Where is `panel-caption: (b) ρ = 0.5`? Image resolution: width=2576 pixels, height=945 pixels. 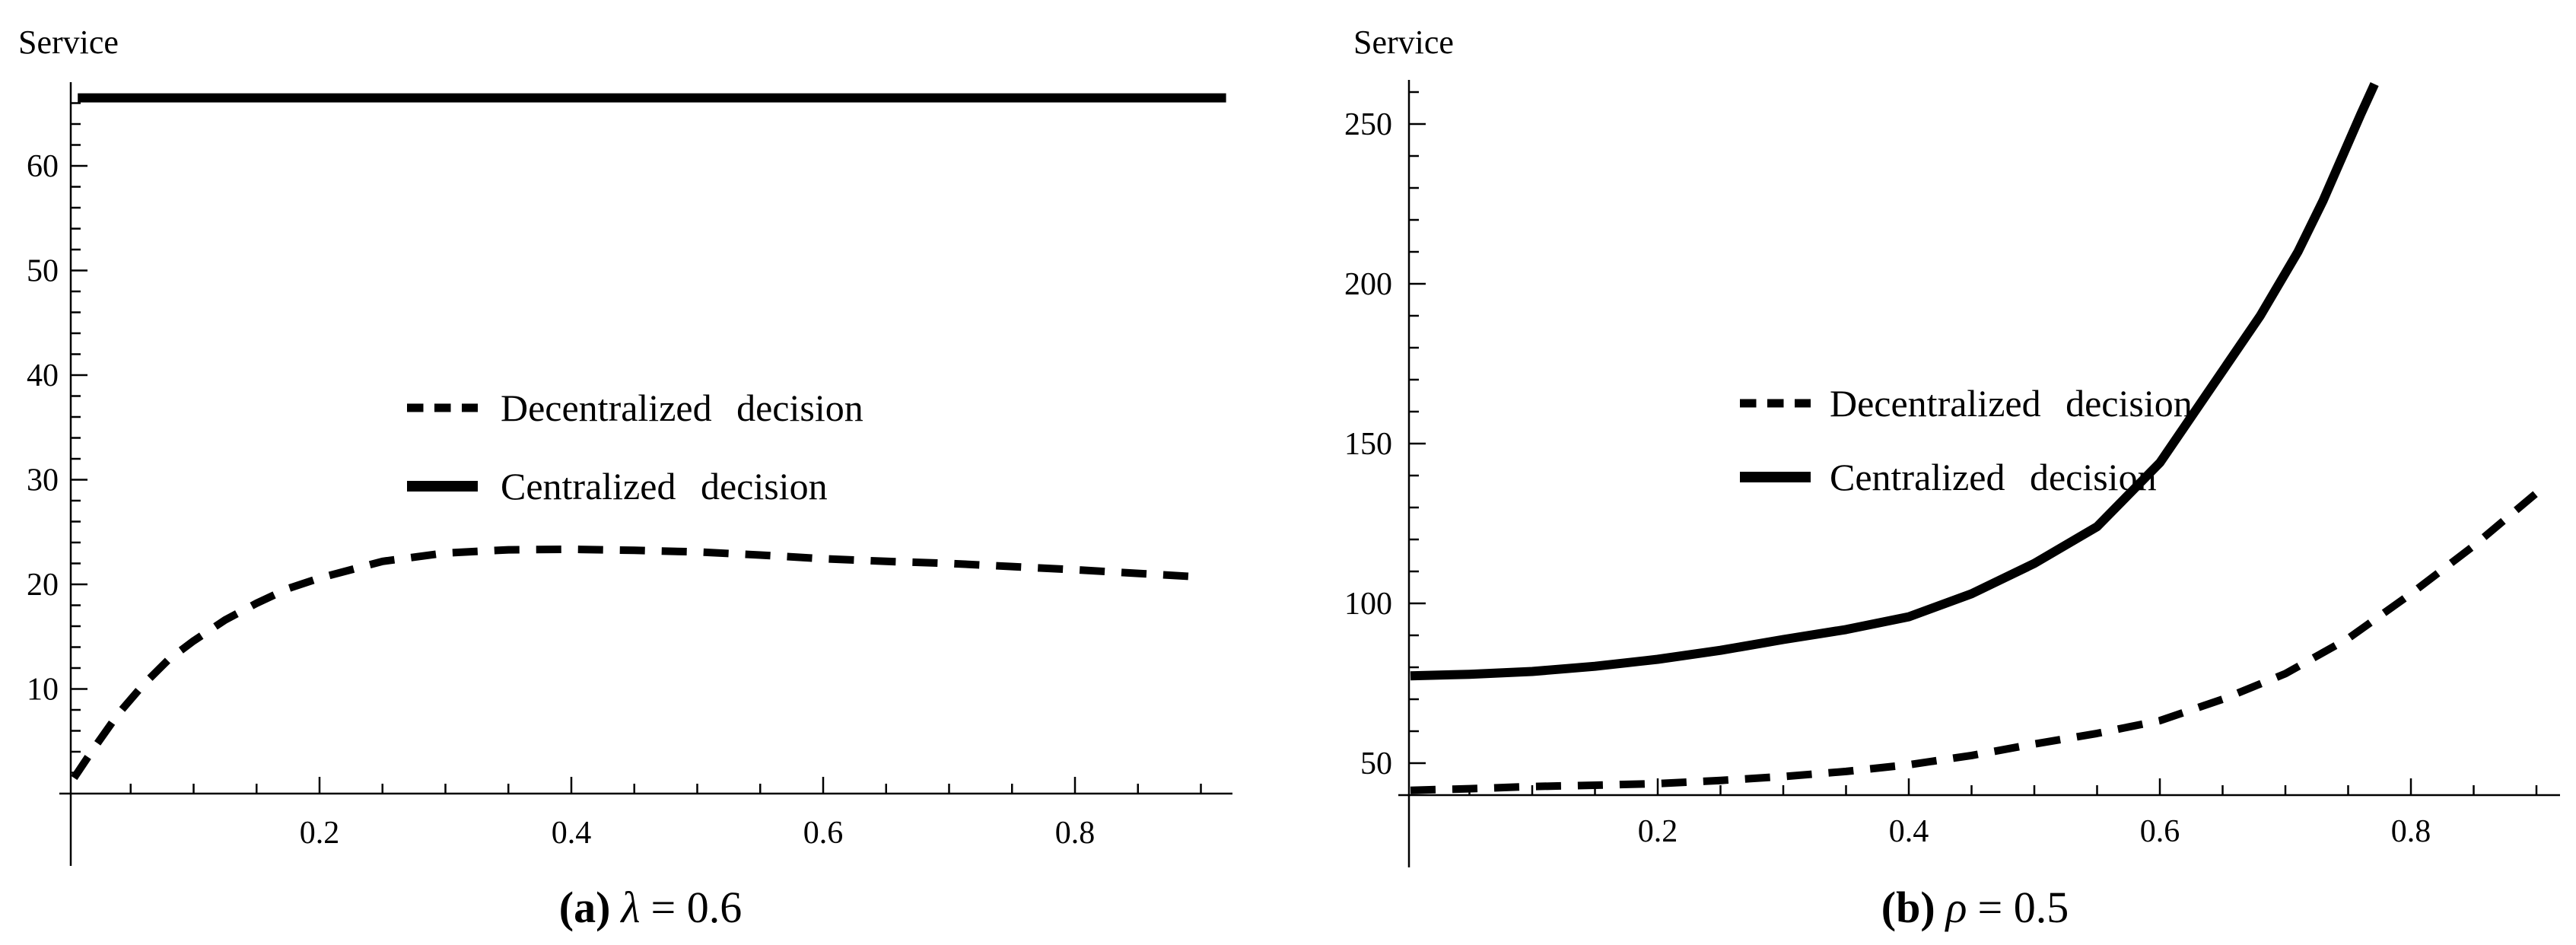 panel-caption: (b) ρ = 0.5 is located at coordinates (1975, 908).